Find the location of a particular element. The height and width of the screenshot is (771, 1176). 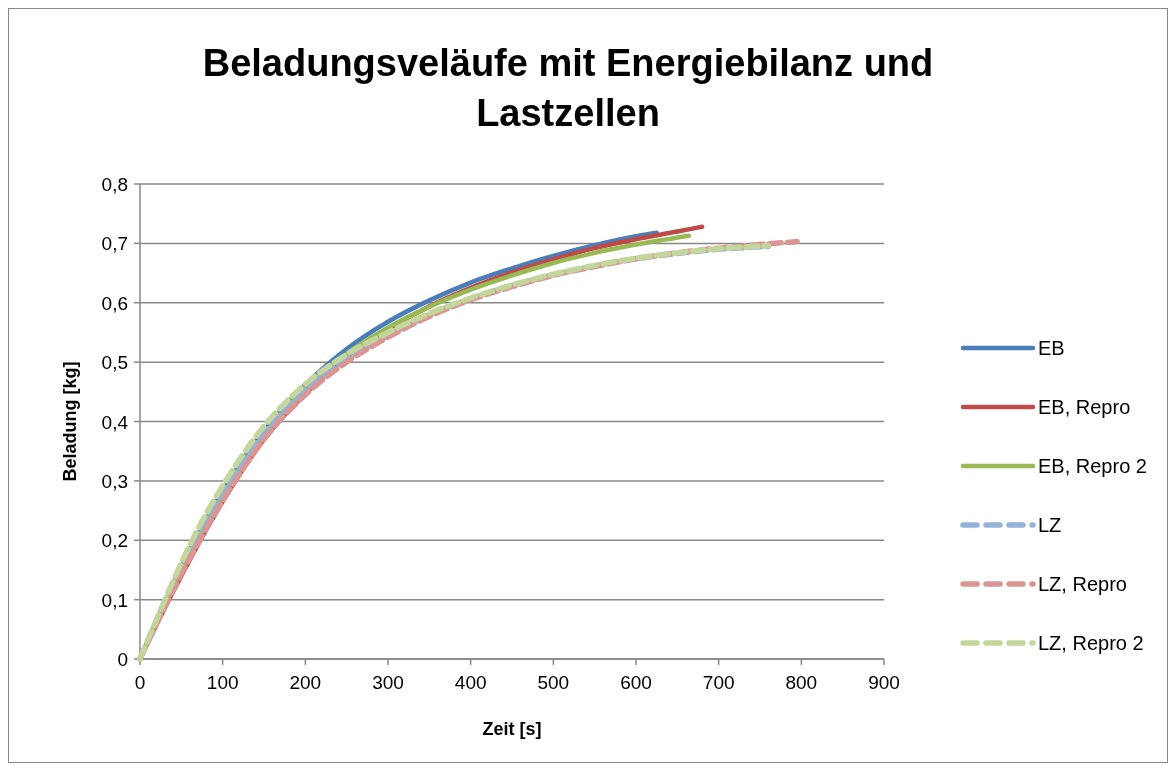

x-tick-label: 400 is located at coordinates (470, 682).